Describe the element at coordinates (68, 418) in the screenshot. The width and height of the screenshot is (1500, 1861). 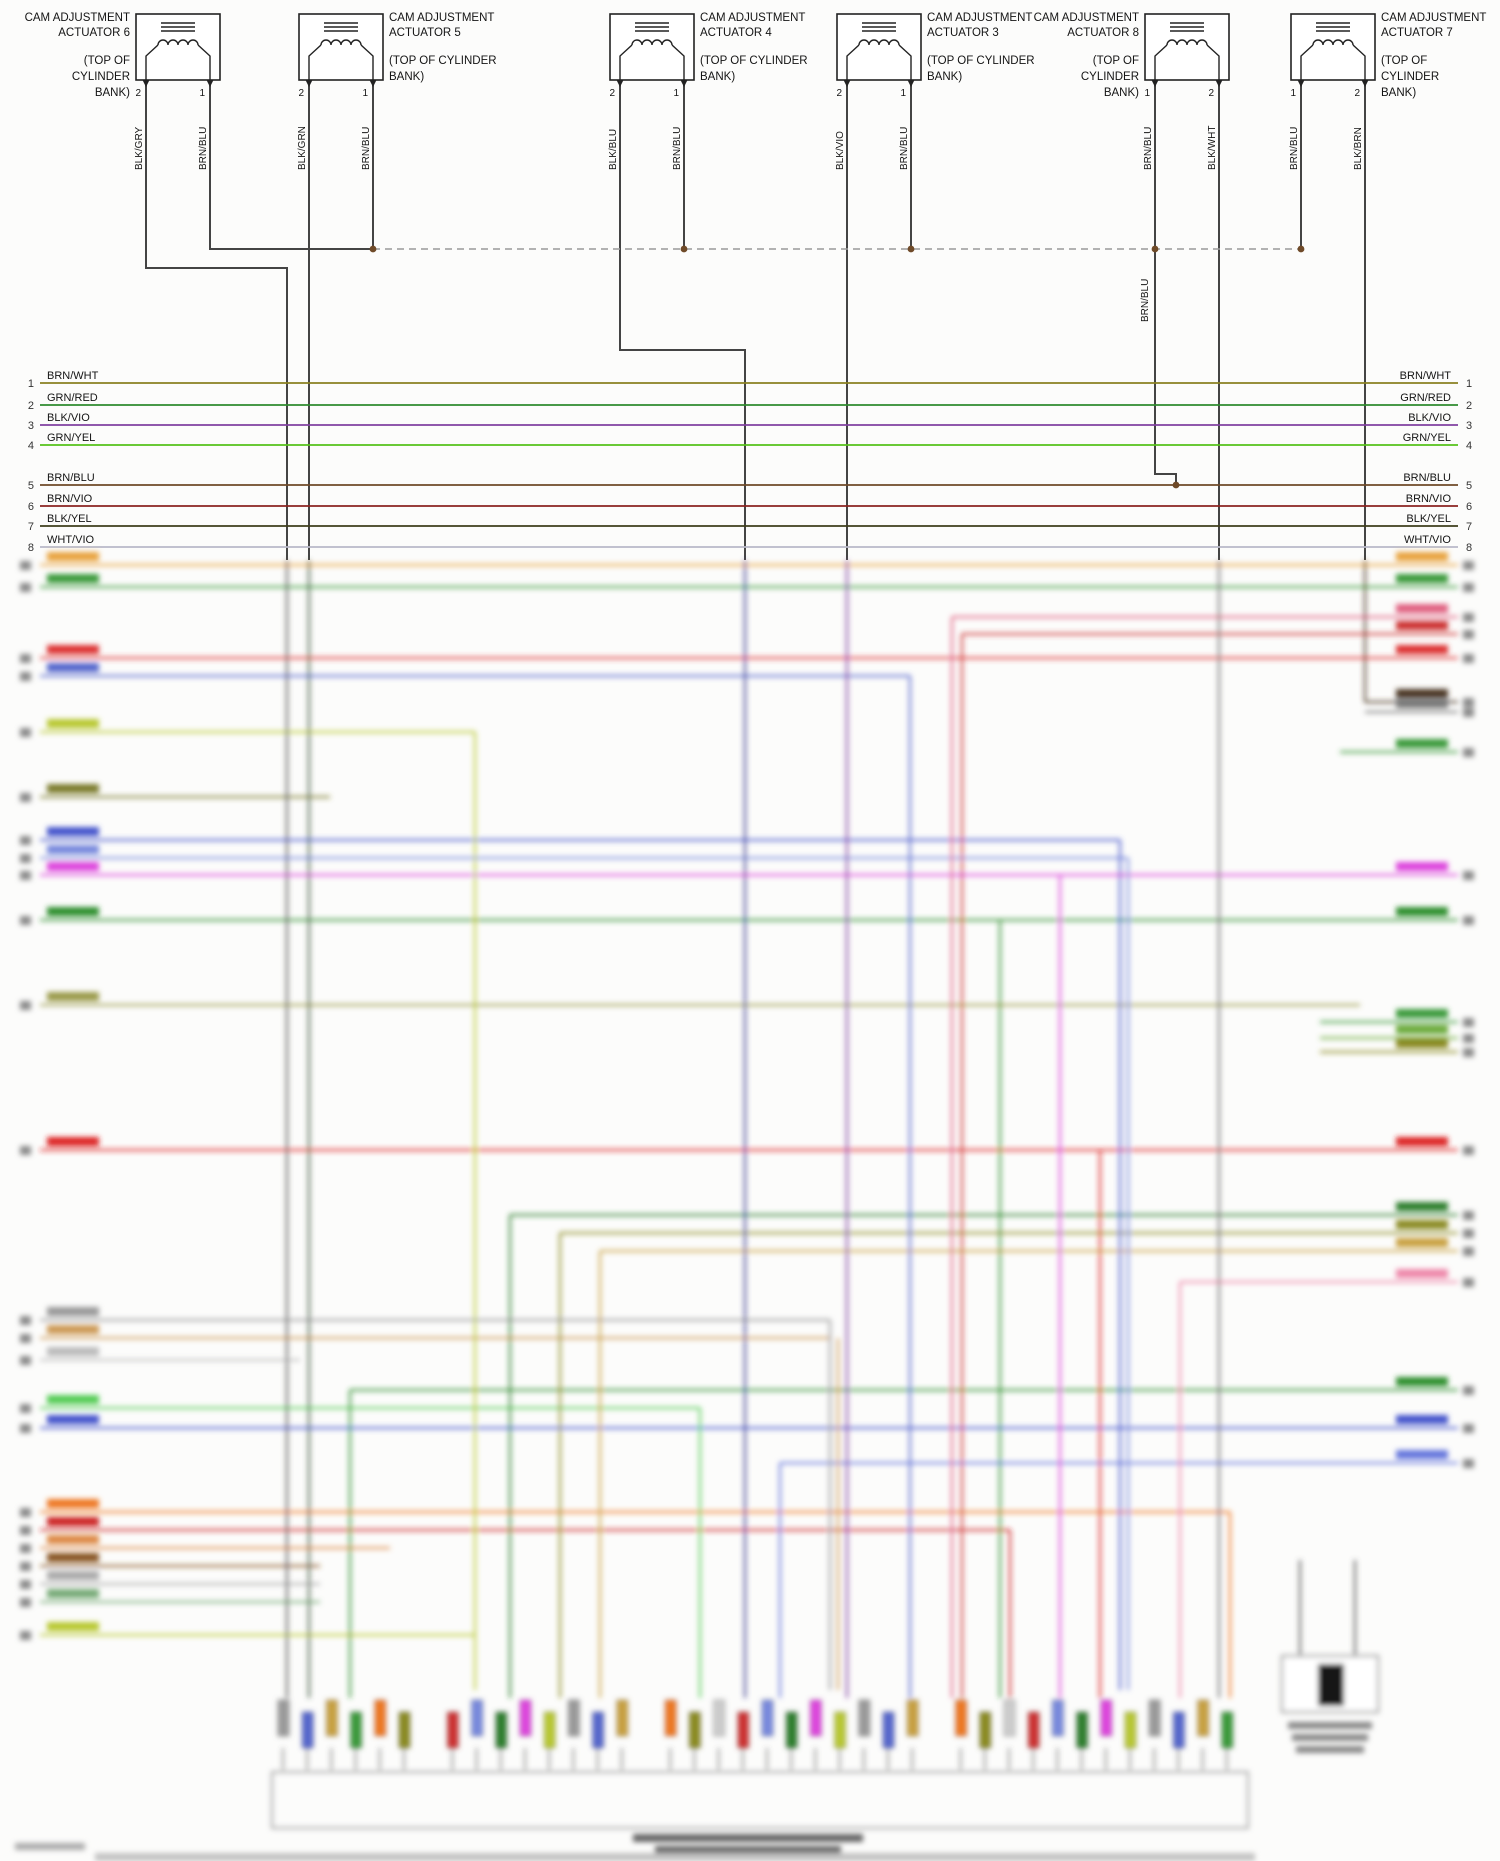
I see `row-label-left: BLK/VIO` at that location.